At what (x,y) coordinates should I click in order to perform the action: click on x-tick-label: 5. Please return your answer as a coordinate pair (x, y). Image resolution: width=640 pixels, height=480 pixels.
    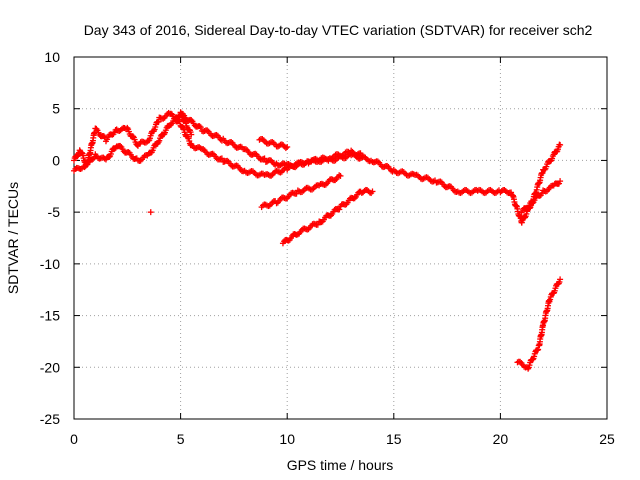
    Looking at the image, I should click on (181, 439).